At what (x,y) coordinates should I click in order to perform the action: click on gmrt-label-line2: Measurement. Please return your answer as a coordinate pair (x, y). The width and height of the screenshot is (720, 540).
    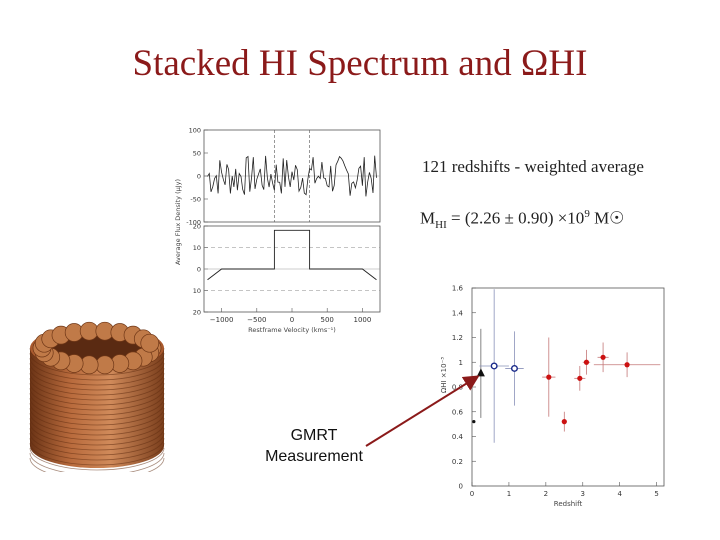
    Looking at the image, I should click on (314, 456).